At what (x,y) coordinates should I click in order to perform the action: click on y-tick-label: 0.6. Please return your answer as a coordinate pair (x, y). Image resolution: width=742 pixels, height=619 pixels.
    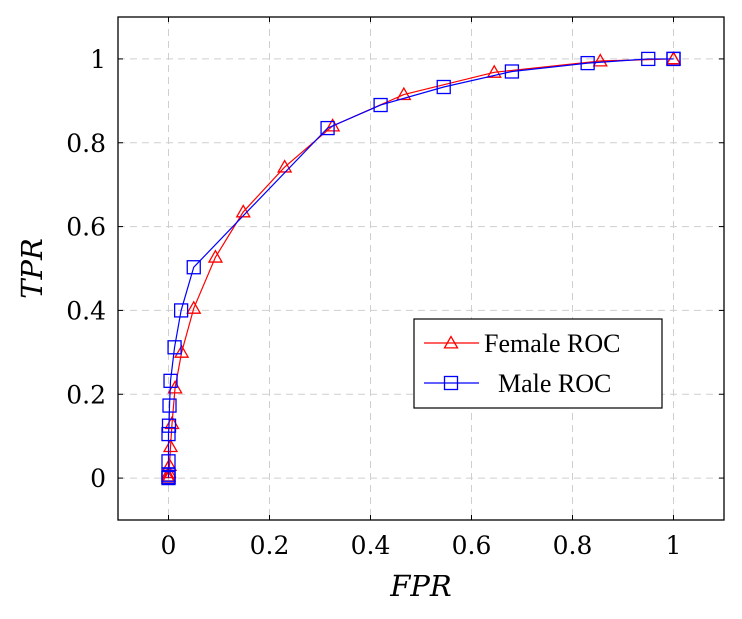
    Looking at the image, I should click on (86, 227).